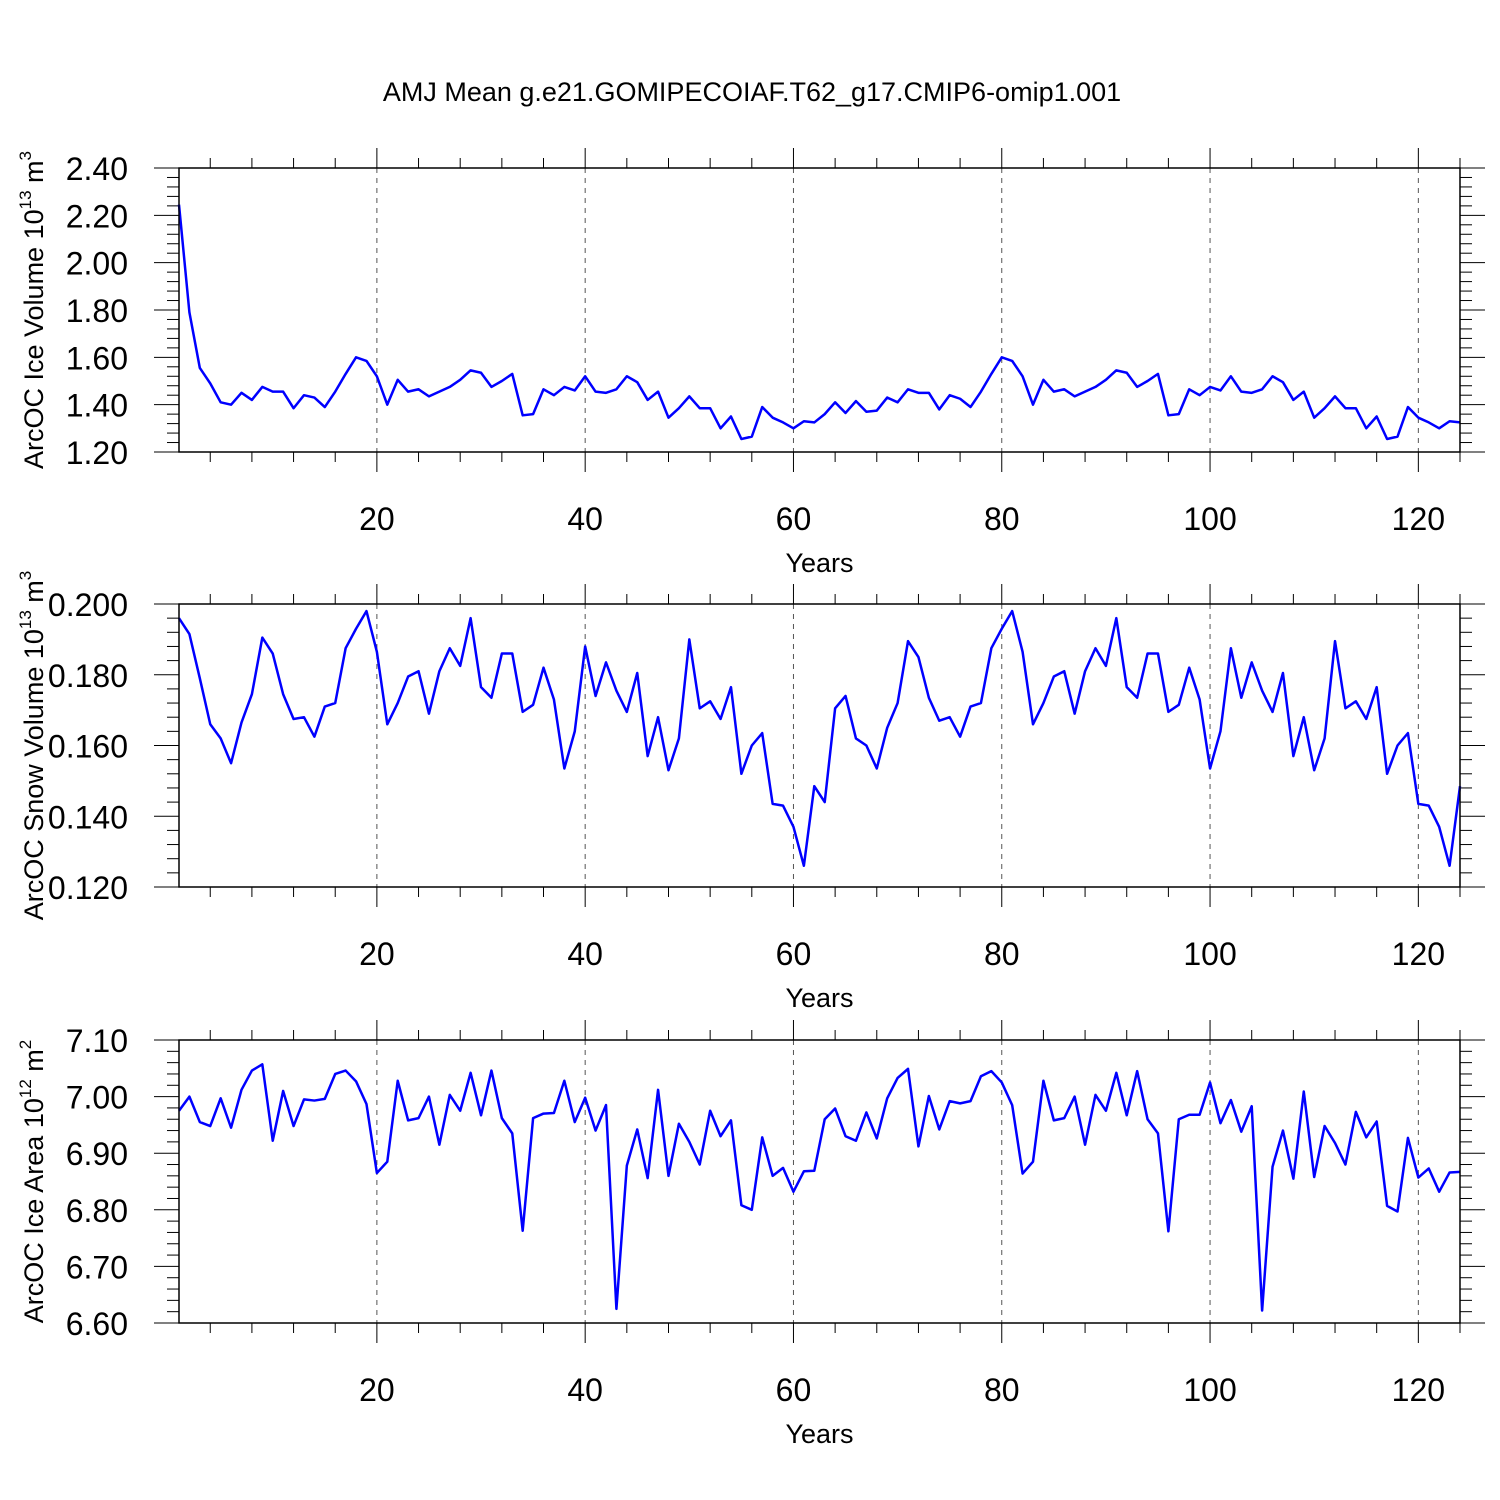 Image resolution: width=1500 pixels, height=1500 pixels. What do you see at coordinates (97, 1211) in the screenshot?
I see `y-tick-label-6.80: 6.80` at bounding box center [97, 1211].